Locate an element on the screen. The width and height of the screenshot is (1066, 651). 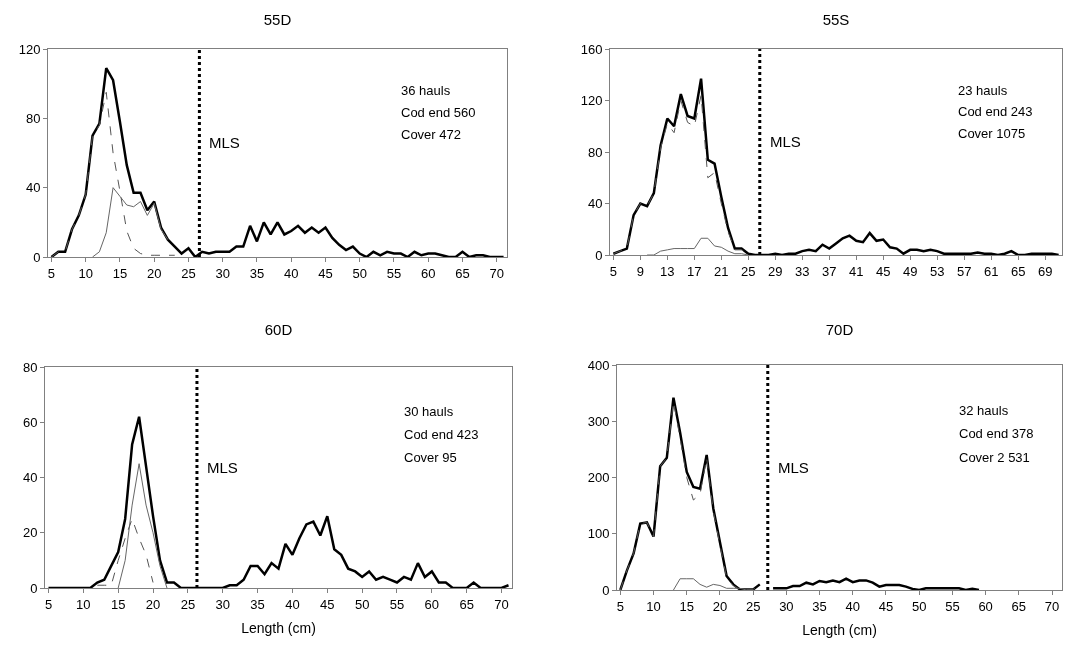
chart-title: 70D is located at coordinates (839, 329).